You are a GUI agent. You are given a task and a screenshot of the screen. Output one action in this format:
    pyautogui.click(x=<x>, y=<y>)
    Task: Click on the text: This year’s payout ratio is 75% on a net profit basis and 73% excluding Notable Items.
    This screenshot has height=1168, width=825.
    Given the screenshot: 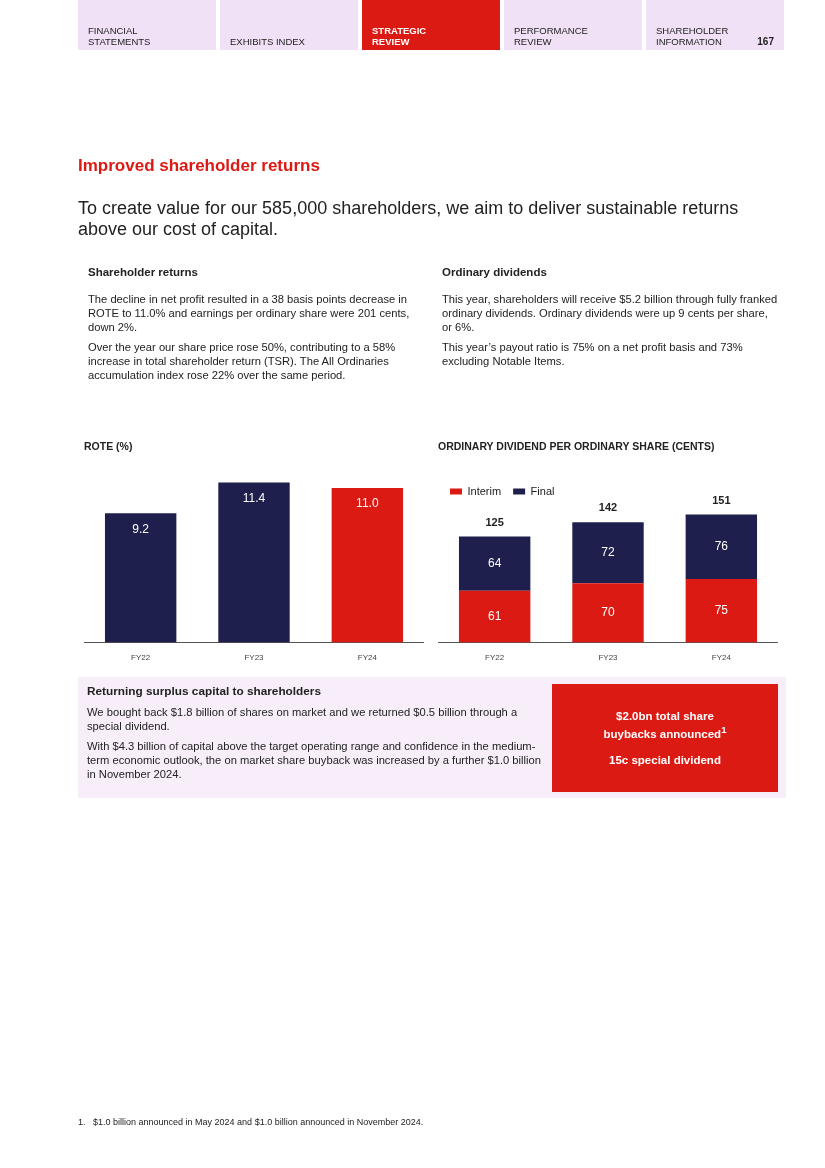 What is the action you would take?
    pyautogui.click(x=593, y=354)
    